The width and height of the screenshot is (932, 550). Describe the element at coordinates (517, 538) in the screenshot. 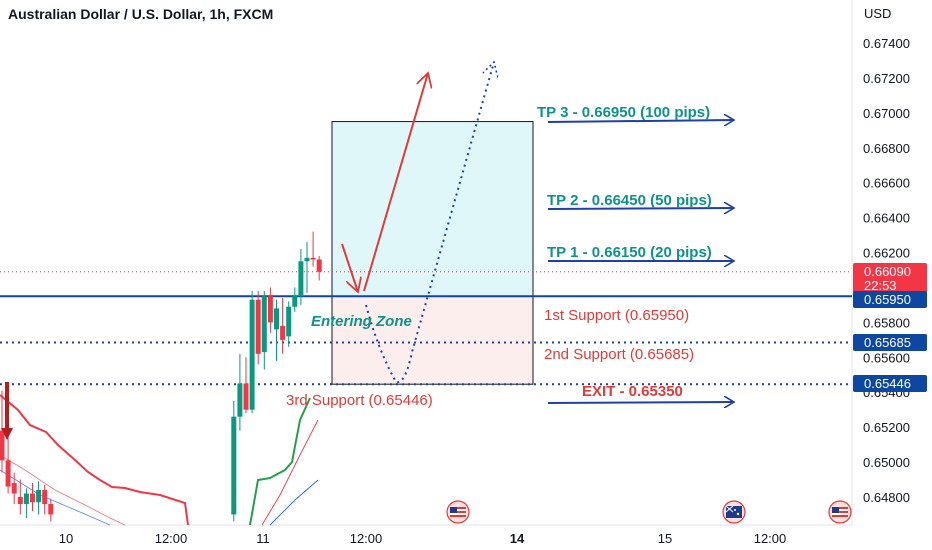

I see `time-tick-label: 14` at that location.